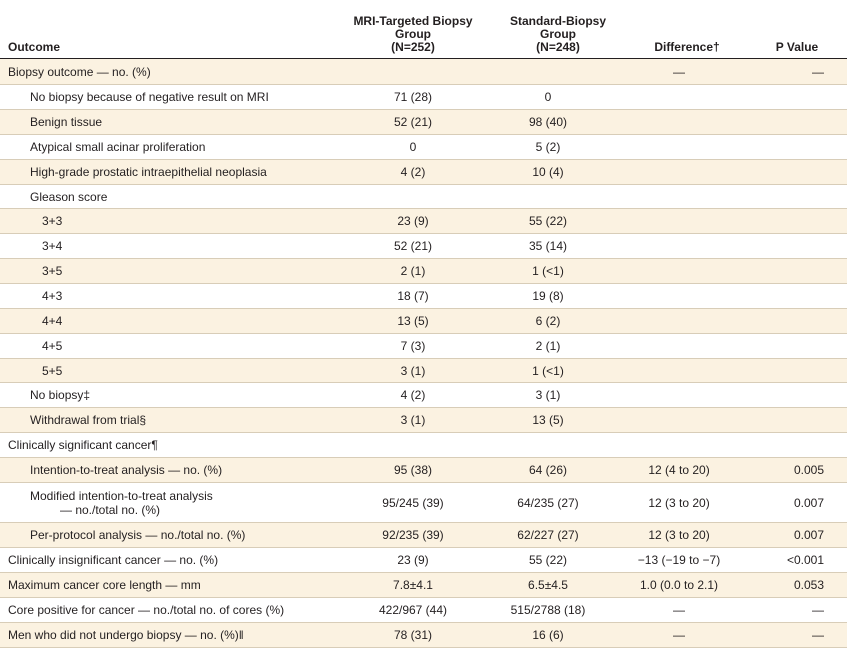  I want to click on header-mri-line1: MRI-Targeted Biopsy, so click(413, 21).